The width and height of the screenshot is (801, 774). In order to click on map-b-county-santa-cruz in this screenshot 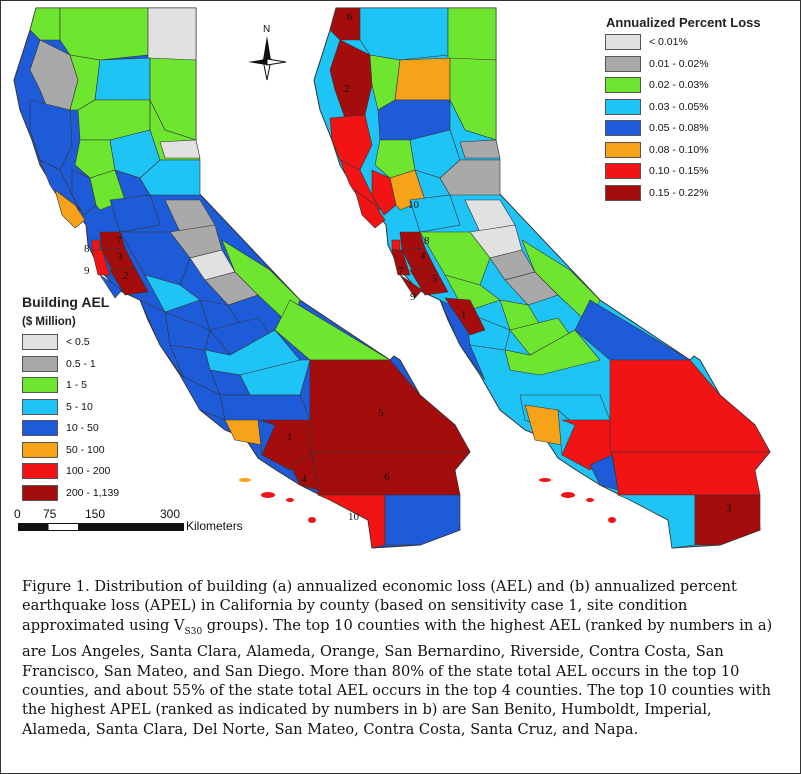, I will do `click(411, 286)`.